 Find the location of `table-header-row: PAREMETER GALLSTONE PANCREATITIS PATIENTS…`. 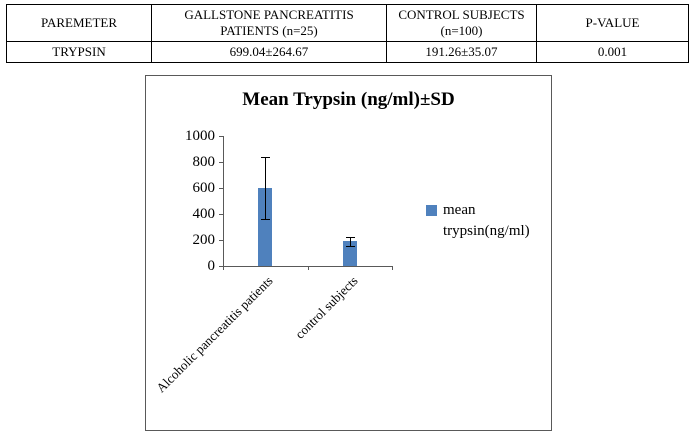

table-header-row: PAREMETER GALLSTONE PANCREATITIS PATIENTS… is located at coordinates (347, 23).